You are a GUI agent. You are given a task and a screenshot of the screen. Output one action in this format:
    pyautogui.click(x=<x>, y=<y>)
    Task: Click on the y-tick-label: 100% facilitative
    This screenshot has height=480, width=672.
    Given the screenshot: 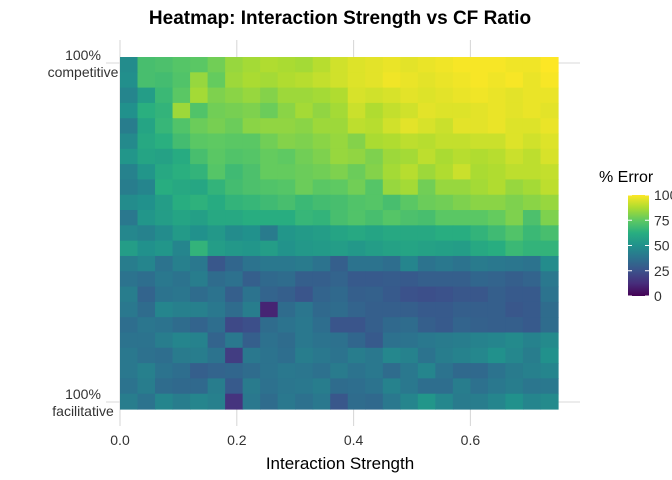 What is the action you would take?
    pyautogui.click(x=83, y=402)
    